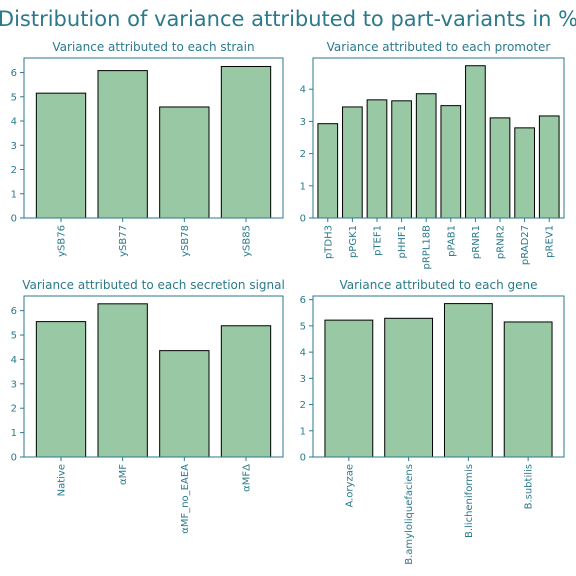 The width and height of the screenshot is (576, 576). Describe the element at coordinates (402, 242) in the screenshot. I see `x-tick-label: pHHF1` at that location.